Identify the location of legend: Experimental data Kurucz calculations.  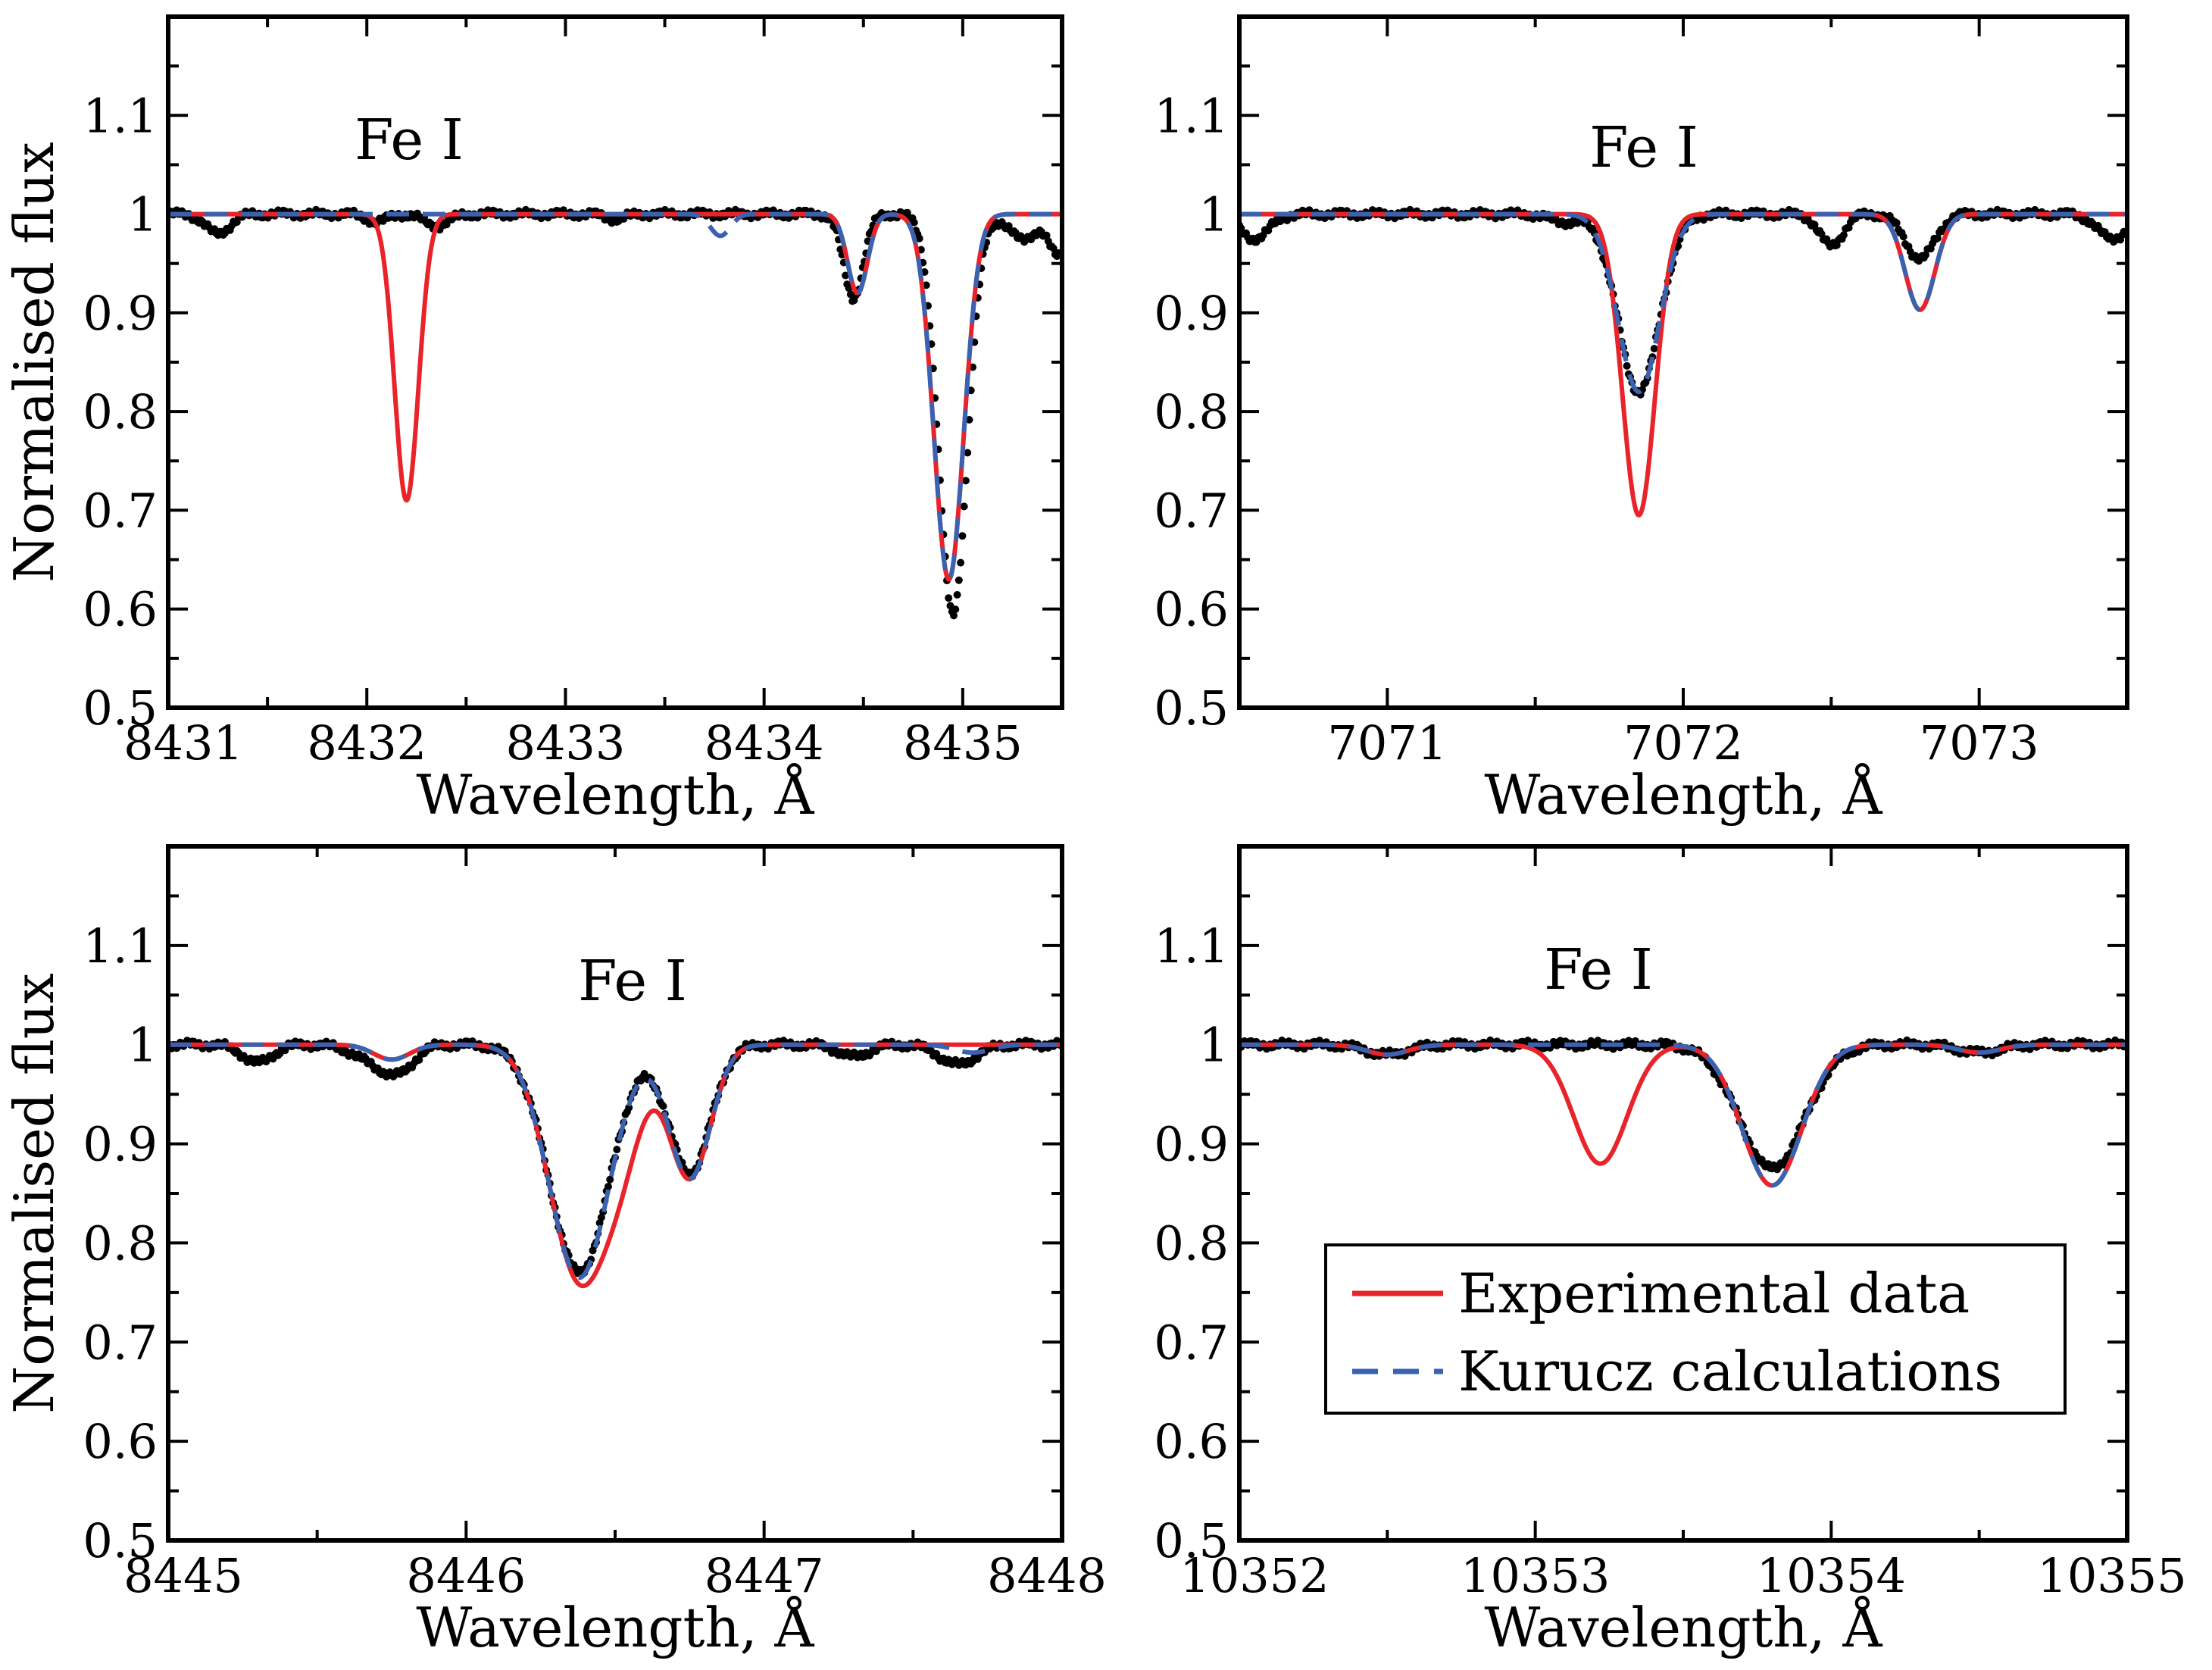
(1696, 1329).